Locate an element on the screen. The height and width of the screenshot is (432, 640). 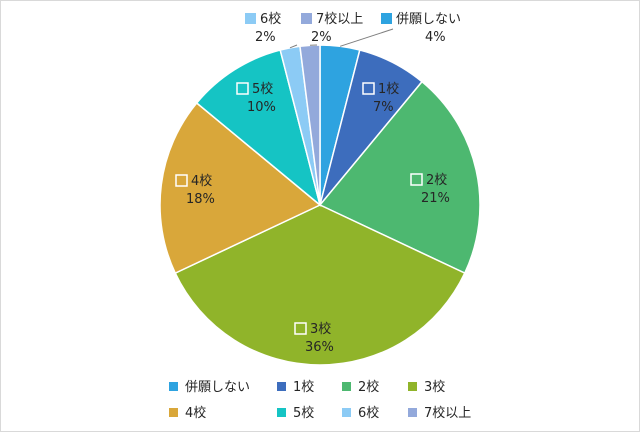
legend-label-5: 4校 is located at coordinates (195, 413).